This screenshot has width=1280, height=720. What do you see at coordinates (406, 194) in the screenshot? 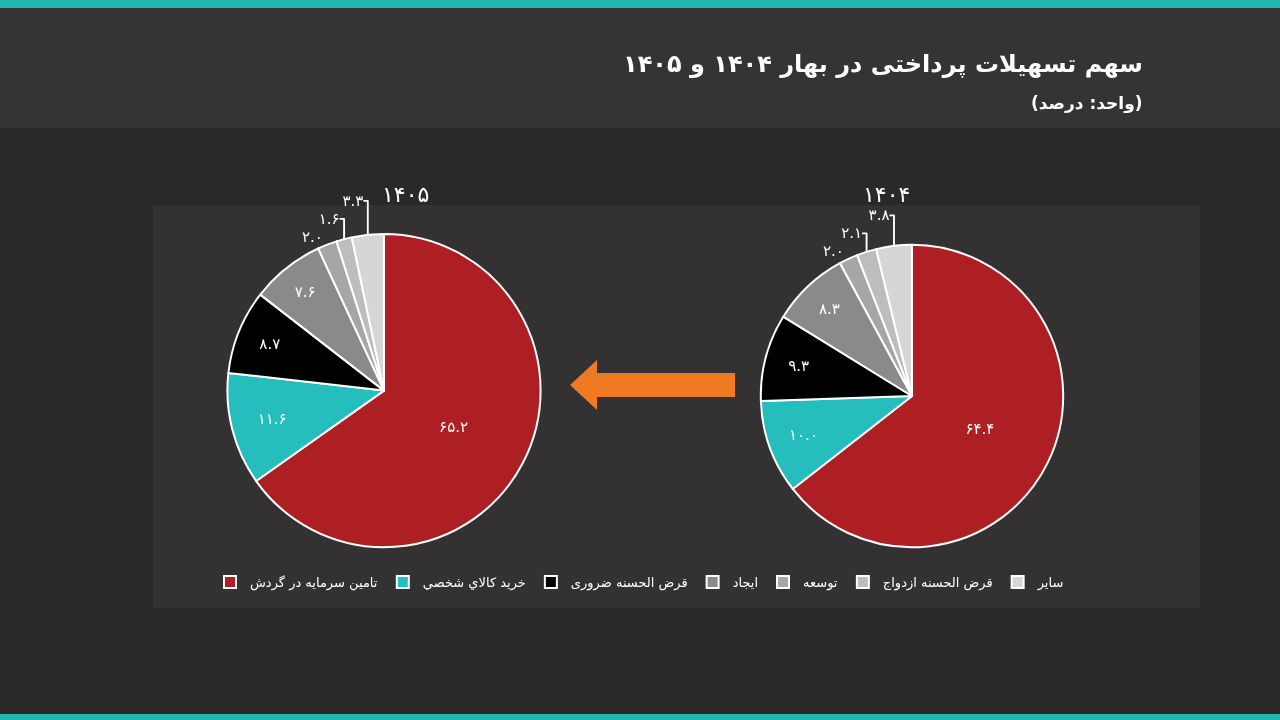
I see `slice-label: ۱۴۰۵` at bounding box center [406, 194].